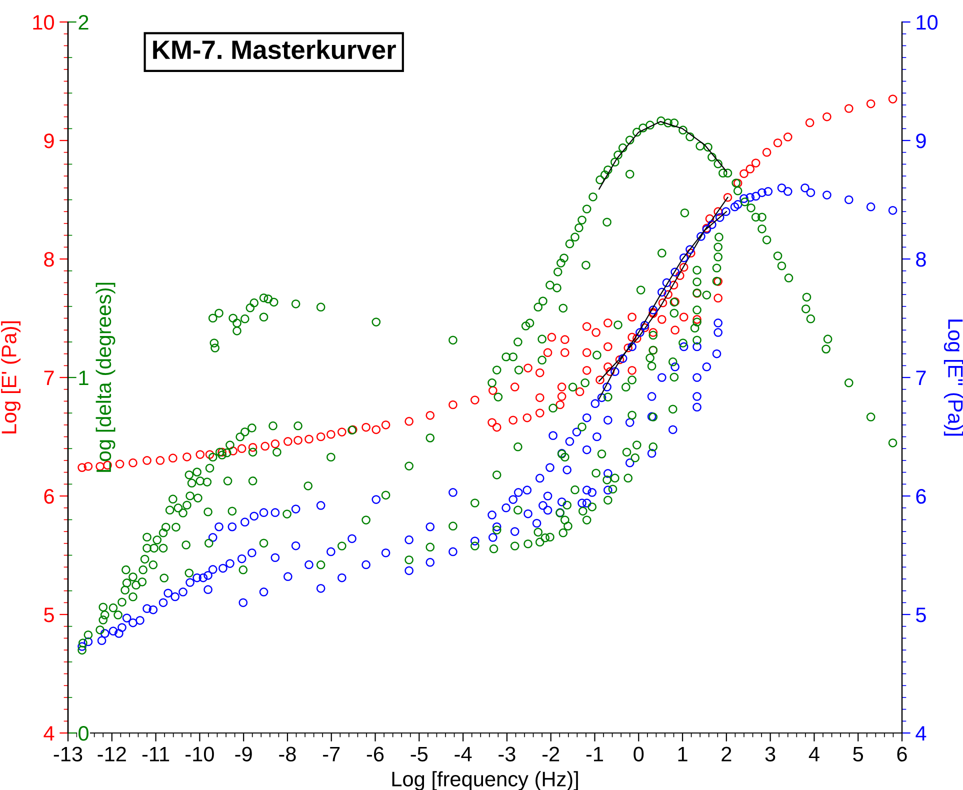 The width and height of the screenshot is (963, 790). I want to click on x-tick-label: -12, so click(112, 754).